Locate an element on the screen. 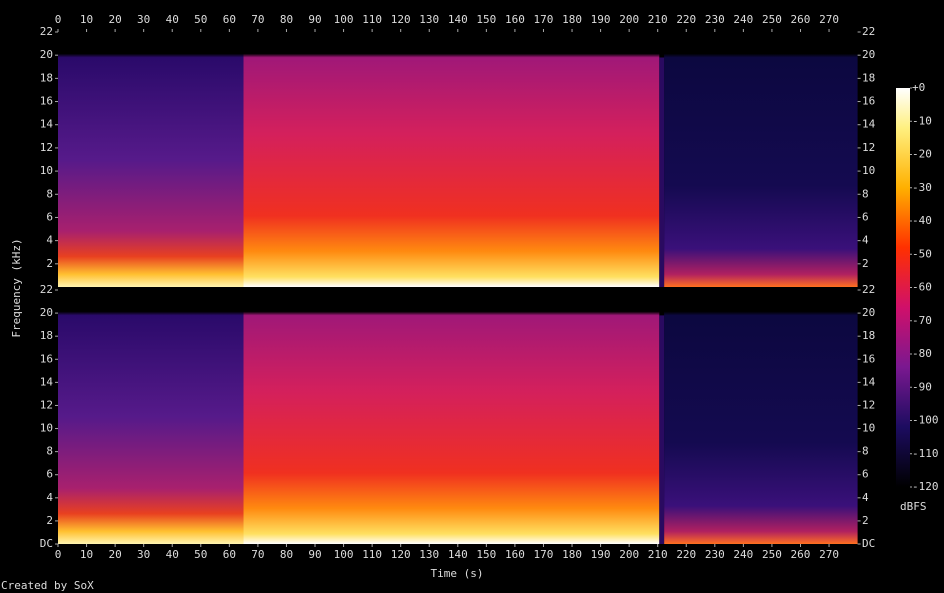 The height and width of the screenshot is (593, 944). colorbar-tick-label: -50 is located at coordinates (922, 253).